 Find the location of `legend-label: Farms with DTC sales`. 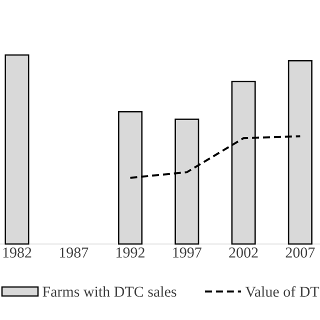

legend-label: Farms with DTC sales is located at coordinates (109, 291).